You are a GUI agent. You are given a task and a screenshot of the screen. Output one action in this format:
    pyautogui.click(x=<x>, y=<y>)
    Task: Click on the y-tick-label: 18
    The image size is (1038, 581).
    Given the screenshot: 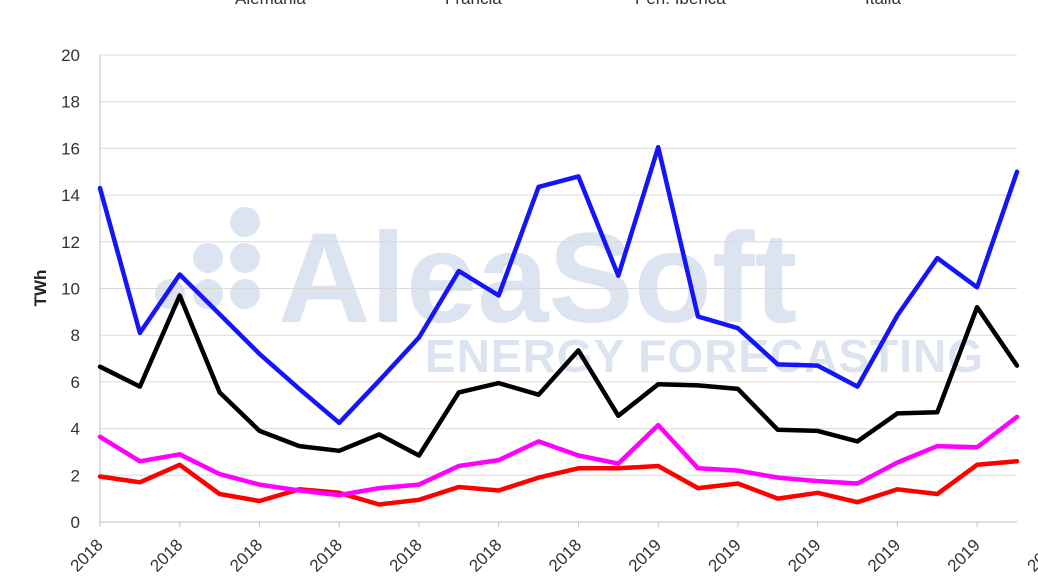 What is the action you would take?
    pyautogui.click(x=70, y=102)
    